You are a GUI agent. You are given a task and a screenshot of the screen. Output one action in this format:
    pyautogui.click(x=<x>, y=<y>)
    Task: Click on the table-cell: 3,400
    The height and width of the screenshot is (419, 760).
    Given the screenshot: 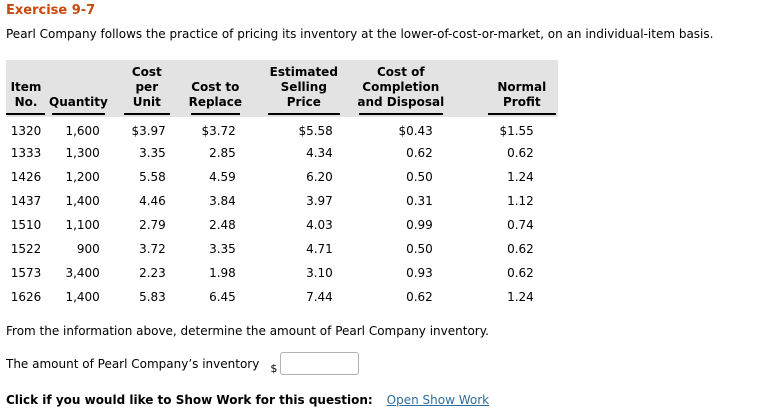 What is the action you would take?
    pyautogui.click(x=82, y=273)
    